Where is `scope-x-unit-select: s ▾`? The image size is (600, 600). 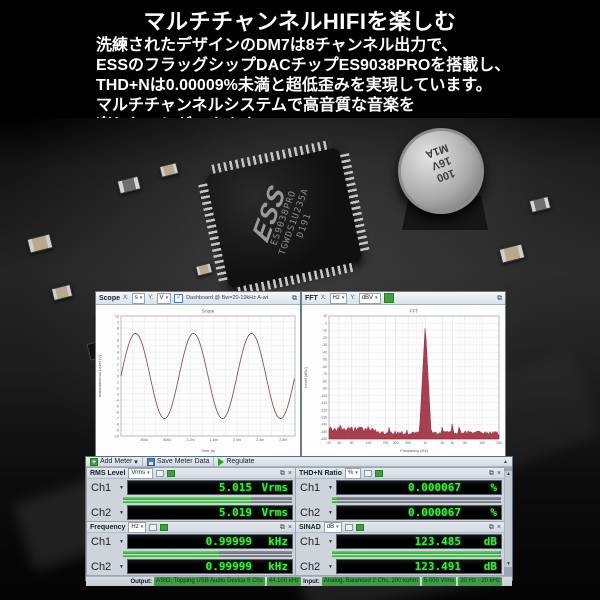 scope-x-unit-select: s ▾ is located at coordinates (138, 298).